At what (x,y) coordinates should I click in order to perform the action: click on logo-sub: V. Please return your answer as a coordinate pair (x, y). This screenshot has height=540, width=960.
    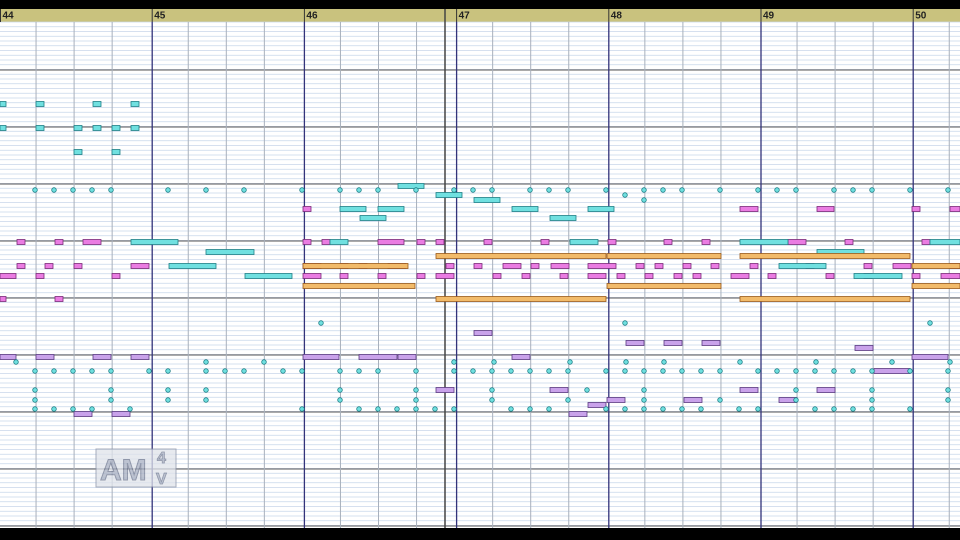
    Looking at the image, I should click on (161, 479).